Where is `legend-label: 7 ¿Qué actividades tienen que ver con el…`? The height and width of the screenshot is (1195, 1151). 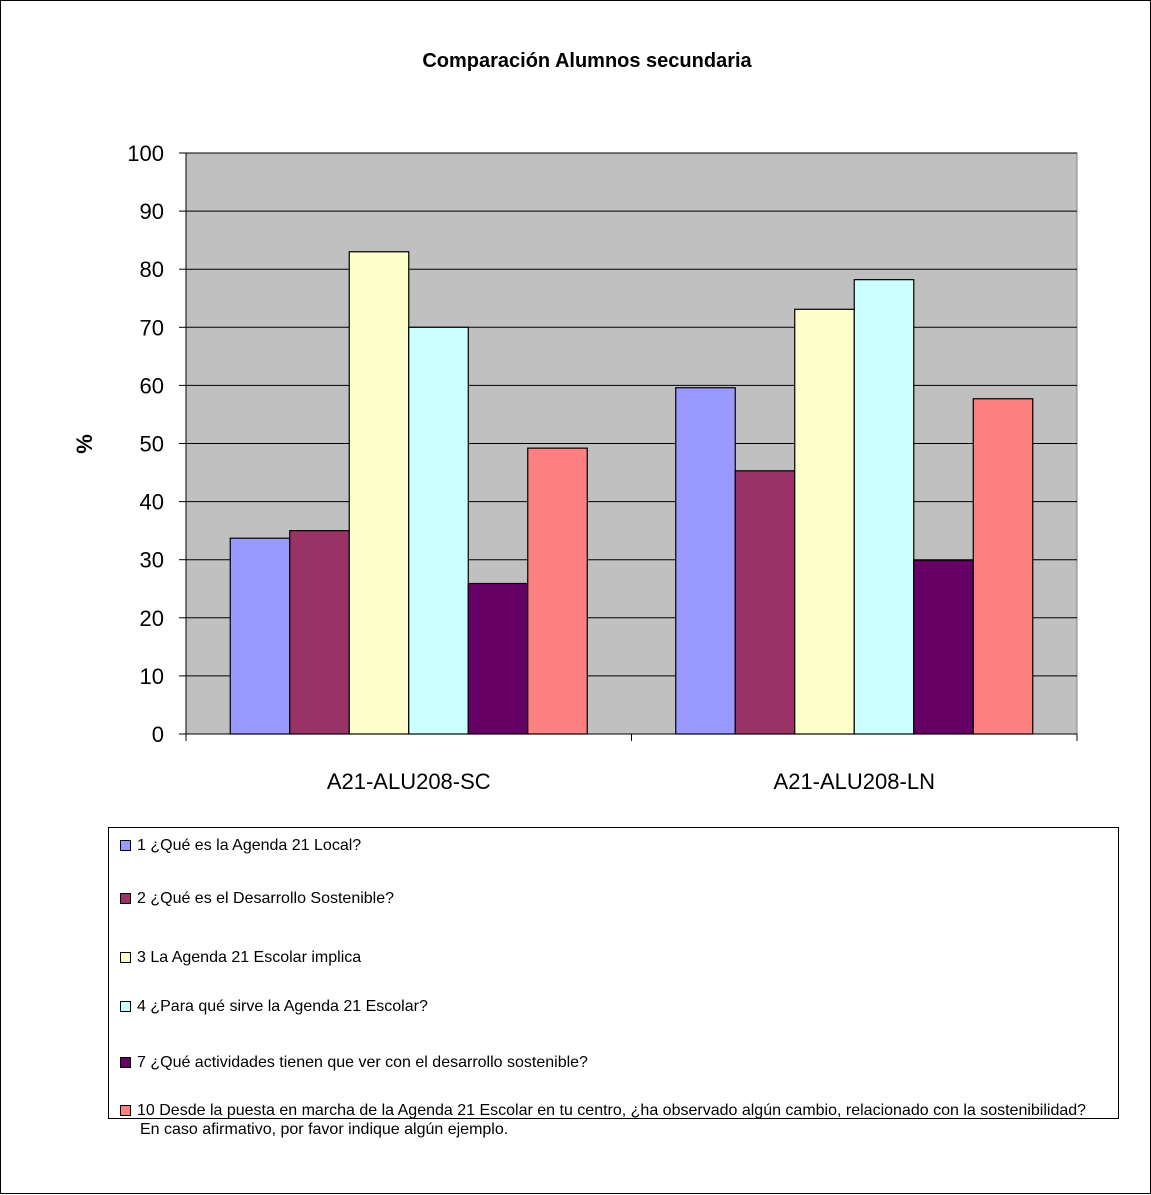
legend-label: 7 ¿Qué actividades tienen que ver con el… is located at coordinates (362, 1062).